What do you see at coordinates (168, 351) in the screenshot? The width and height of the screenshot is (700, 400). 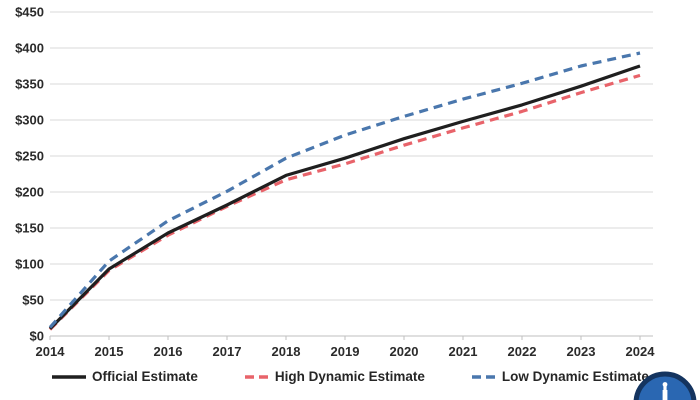 I see `x-tick-label: 2016` at bounding box center [168, 351].